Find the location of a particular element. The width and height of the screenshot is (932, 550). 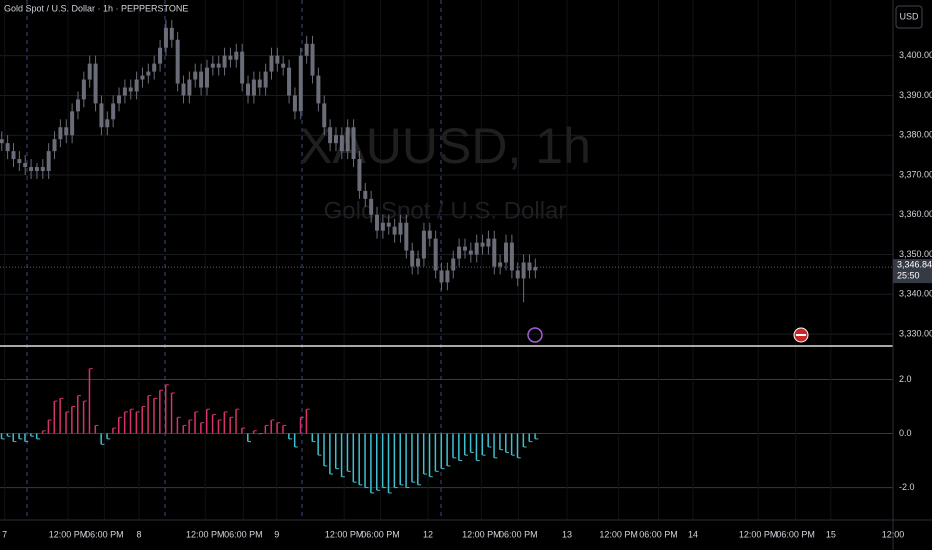

y-tick-label: -2.0 is located at coordinates (907, 487).